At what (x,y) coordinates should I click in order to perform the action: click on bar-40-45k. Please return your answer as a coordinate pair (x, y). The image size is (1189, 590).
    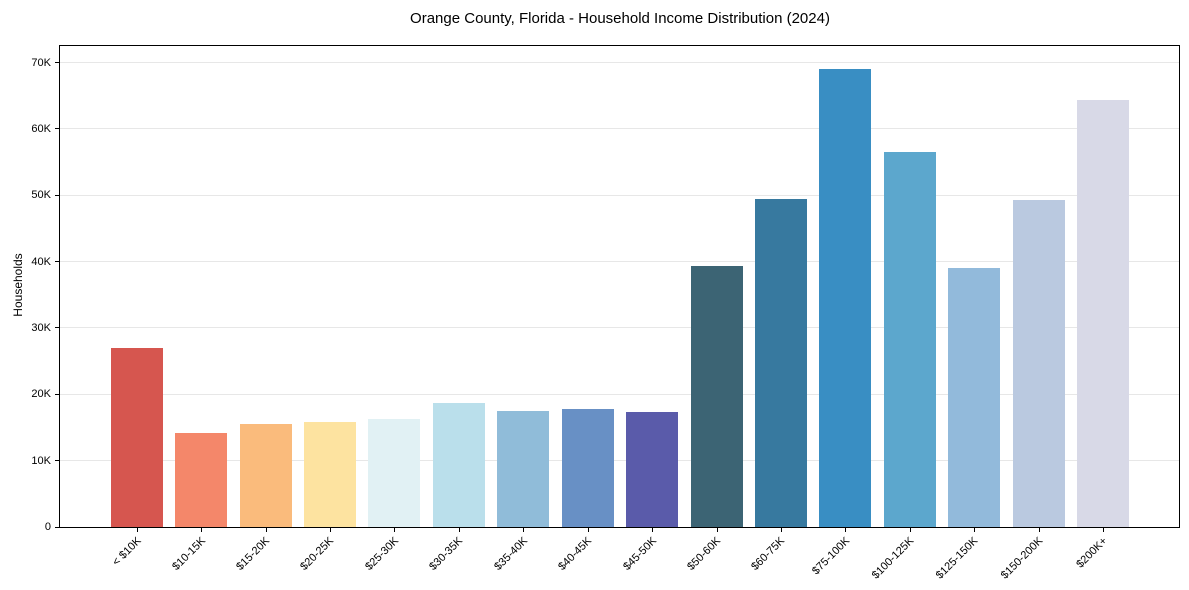
    Looking at the image, I should click on (587, 467).